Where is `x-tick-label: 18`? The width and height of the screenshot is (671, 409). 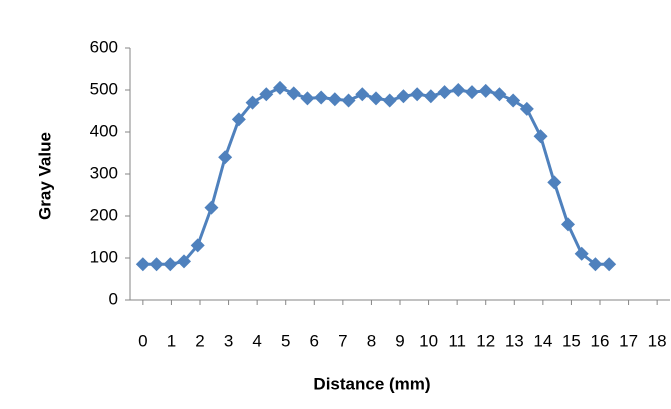 x-tick-label: 18 is located at coordinates (657, 340).